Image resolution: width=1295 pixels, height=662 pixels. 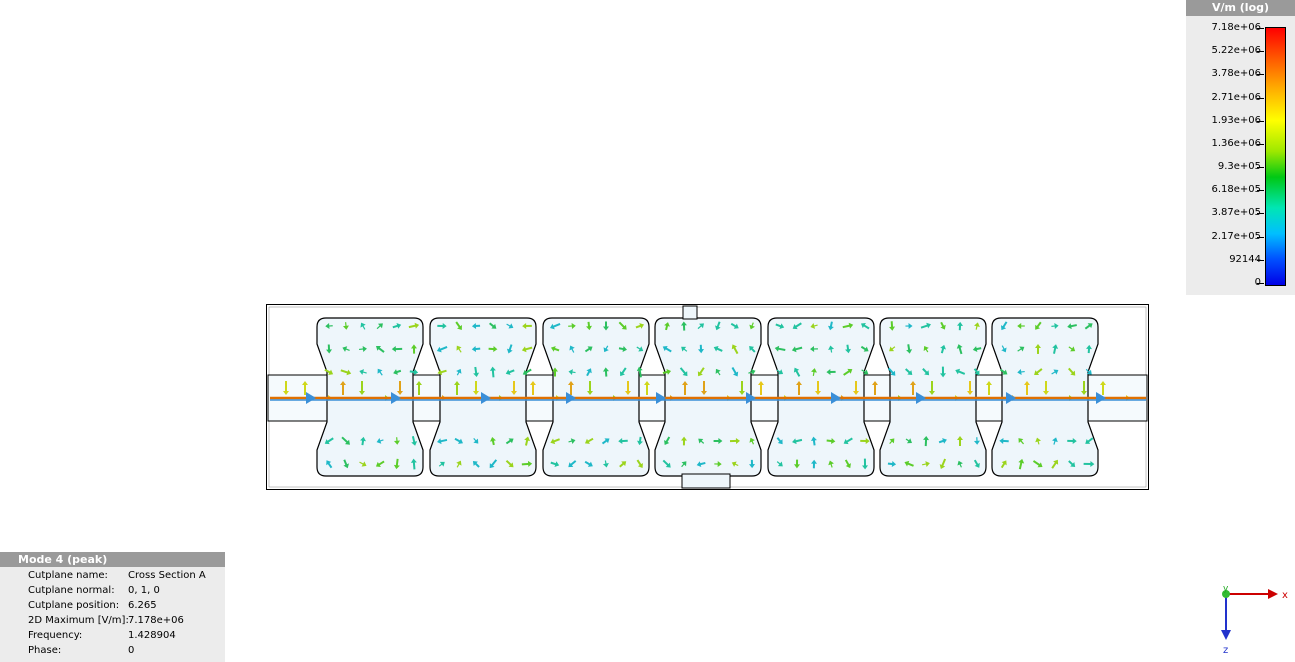 I want to click on legend-tick-mark, so click(x=1260, y=98).